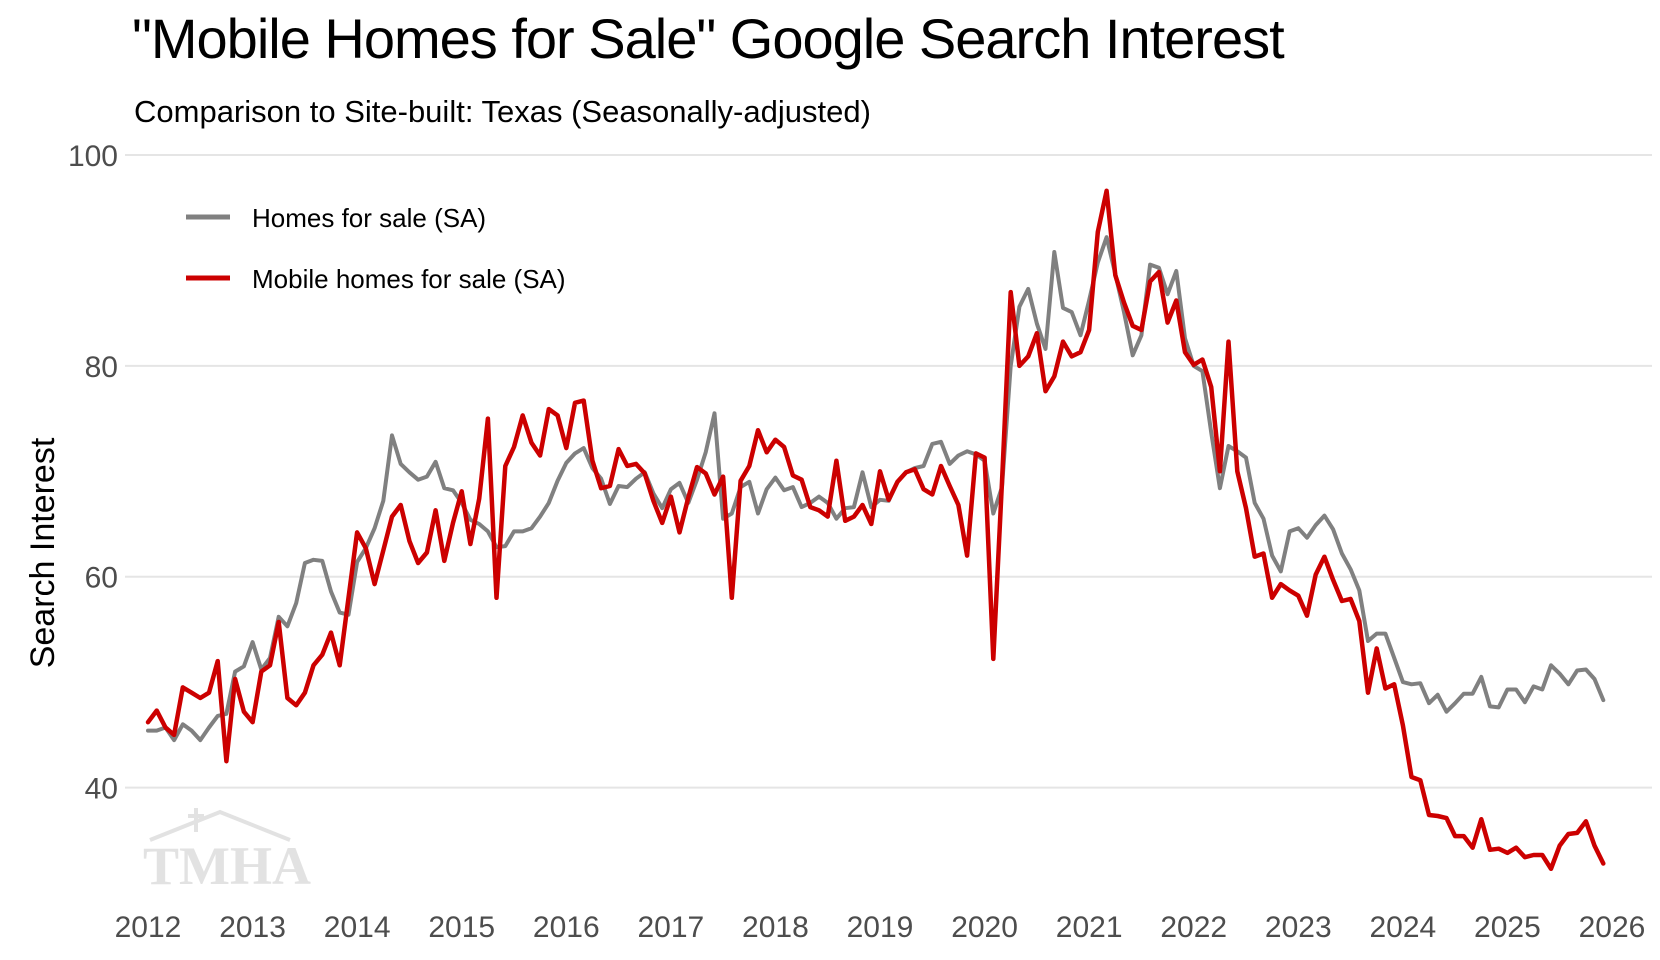 This screenshot has width=1660, height=960. I want to click on y-tick-label: 80, so click(101, 367).